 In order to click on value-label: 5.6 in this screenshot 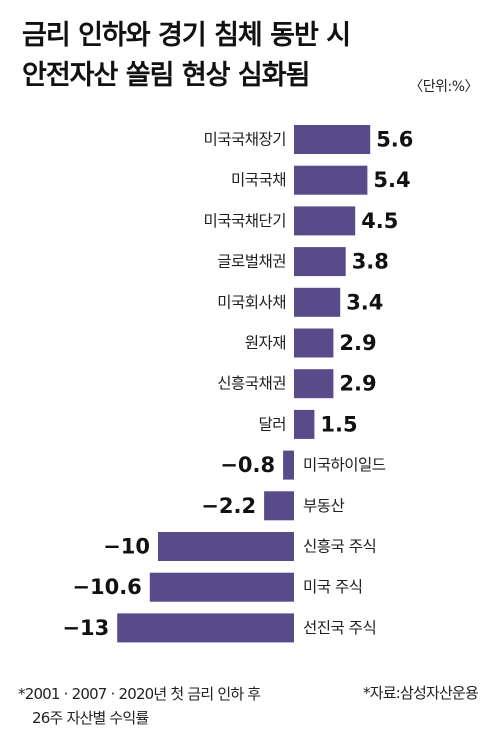, I will do `click(394, 140)`.